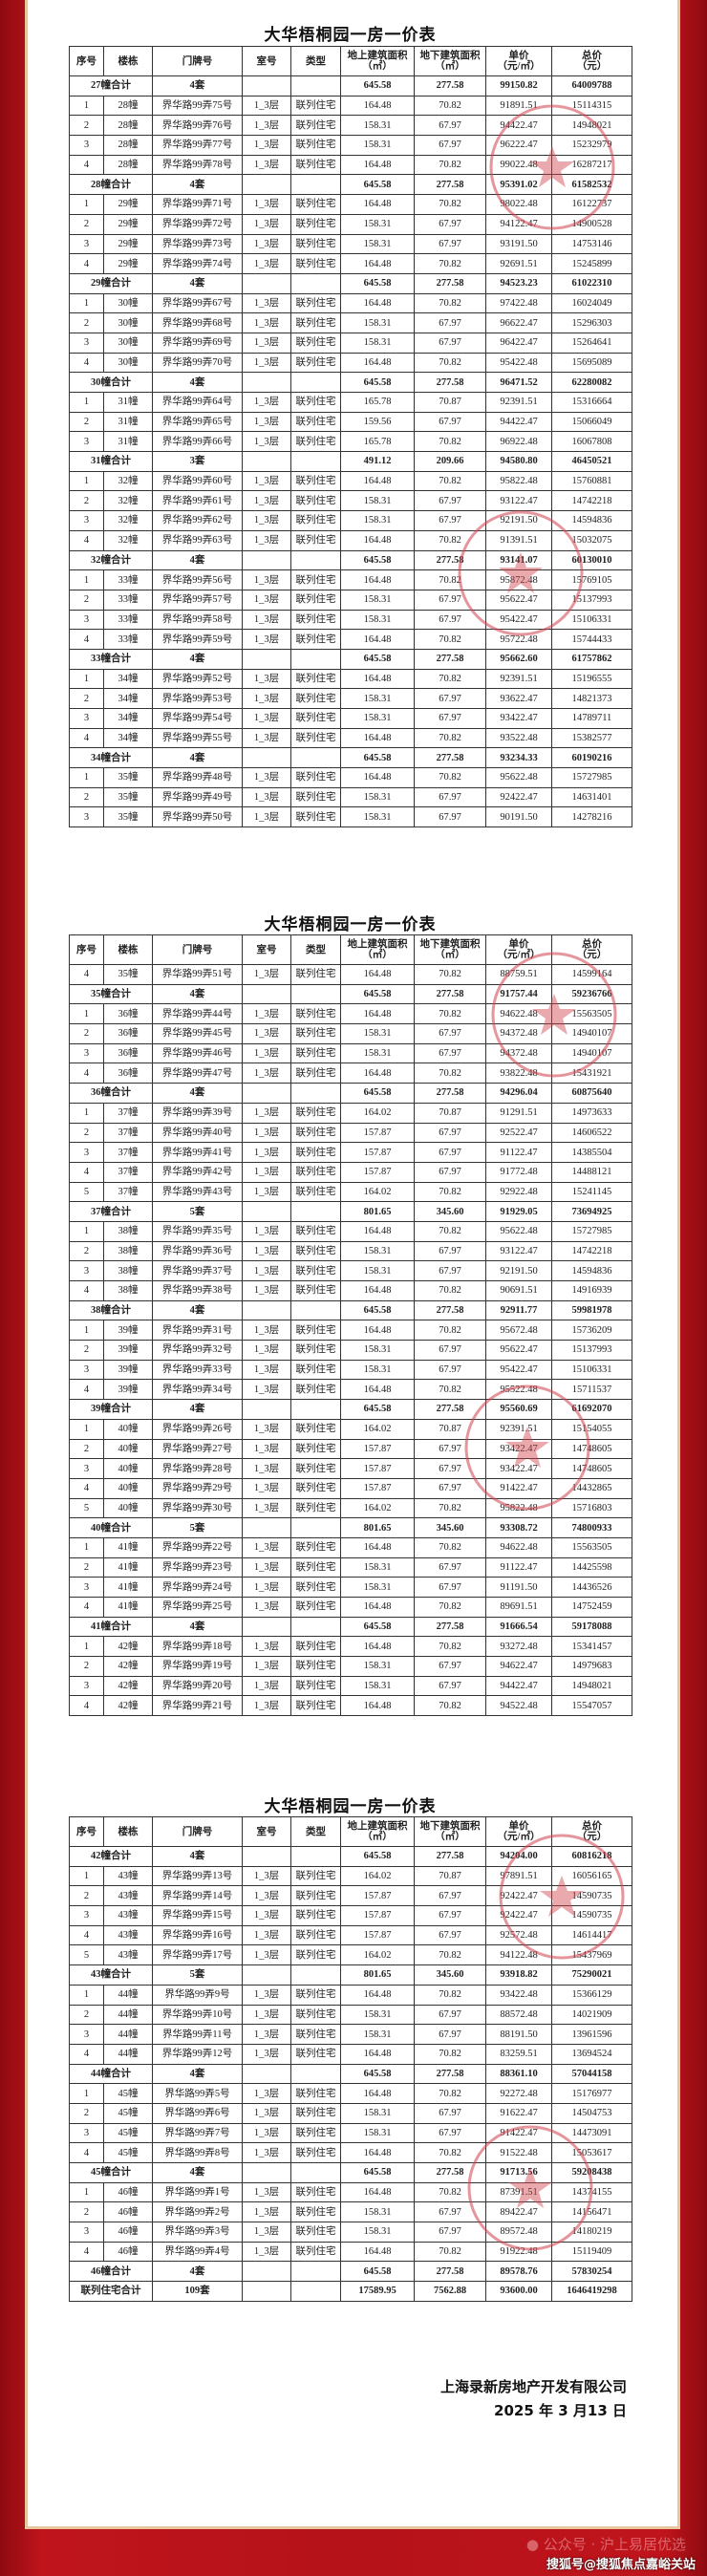  I want to click on table-cell: 92522.47, so click(518, 1133).